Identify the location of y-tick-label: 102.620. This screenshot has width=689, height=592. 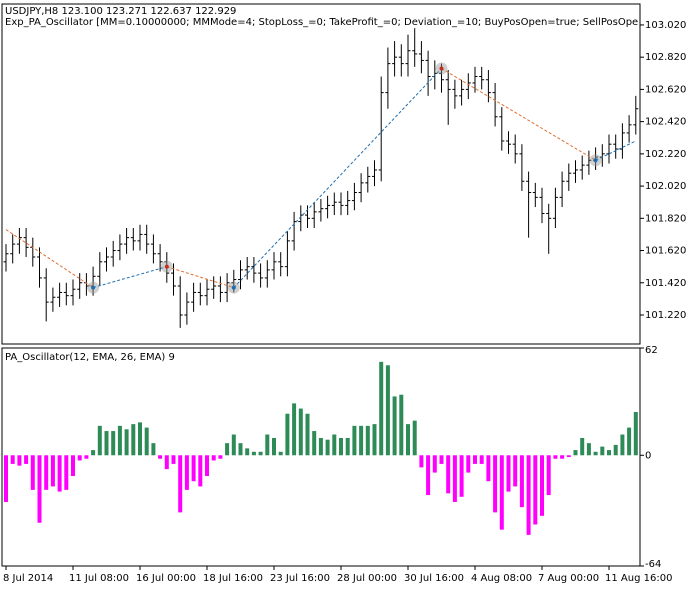
(665, 89).